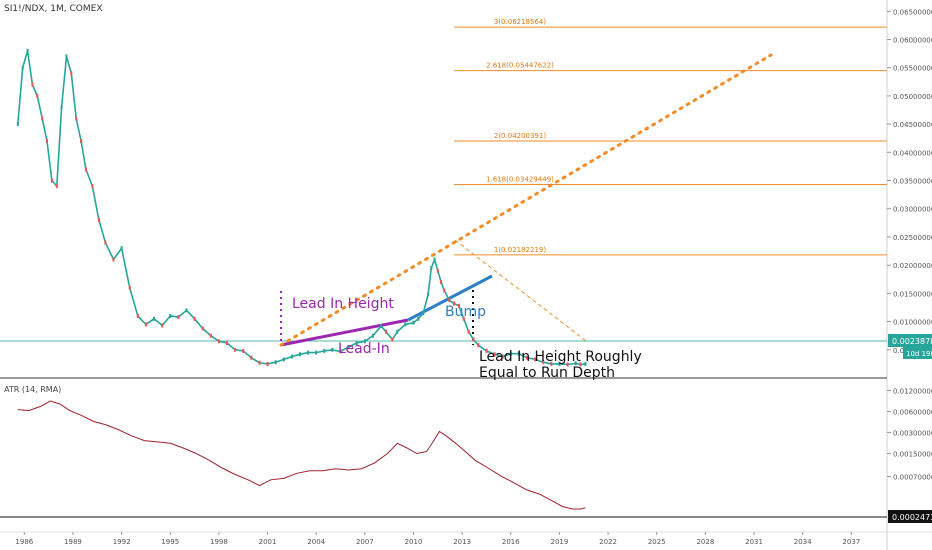  I want to click on atr-axis-tick-label: 0.00150000, so click(912, 455).